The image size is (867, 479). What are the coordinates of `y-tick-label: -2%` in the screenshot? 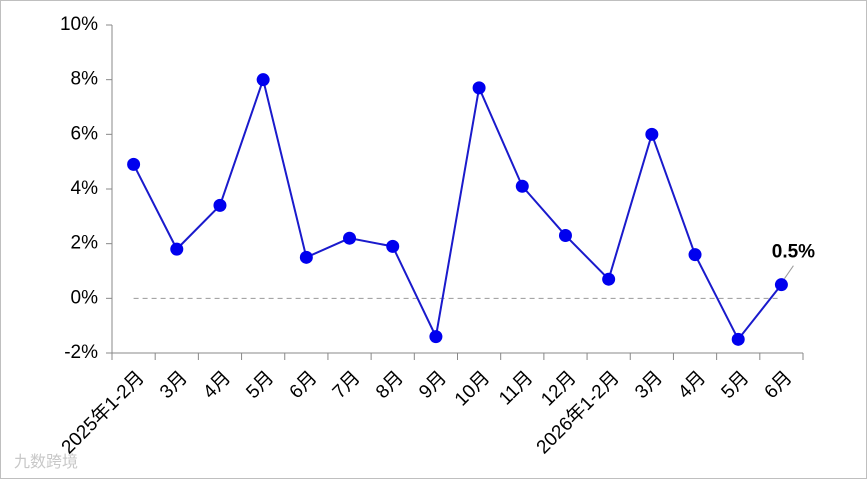 It's located at (81, 352).